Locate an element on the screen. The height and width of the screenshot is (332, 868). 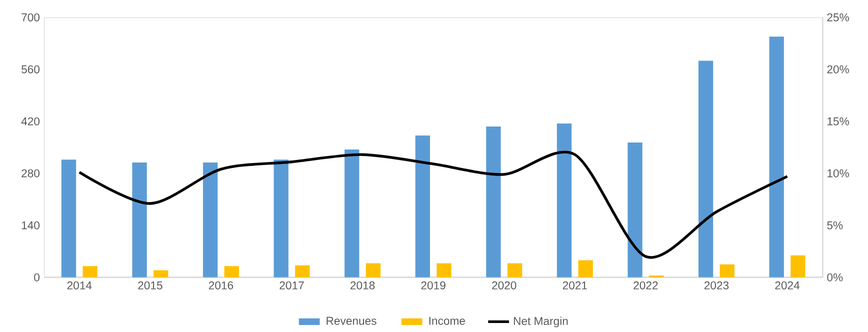
y-tick-label: 0 is located at coordinates (37, 277).